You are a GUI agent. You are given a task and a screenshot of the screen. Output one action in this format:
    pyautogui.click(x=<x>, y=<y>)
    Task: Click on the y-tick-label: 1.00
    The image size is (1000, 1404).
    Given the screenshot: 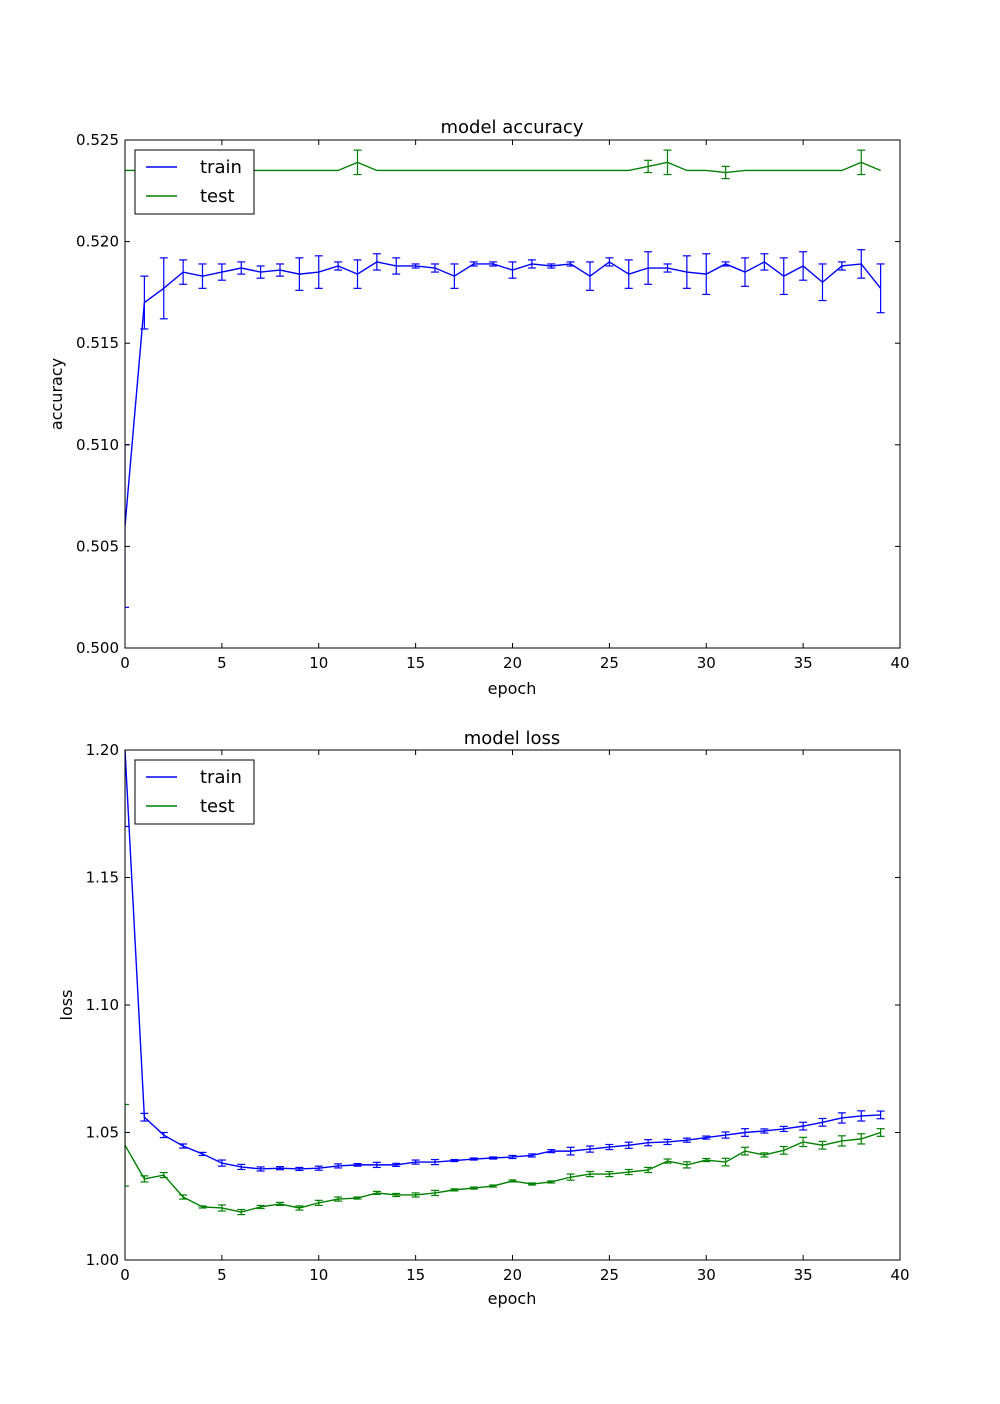 What is the action you would take?
    pyautogui.click(x=102, y=1260)
    